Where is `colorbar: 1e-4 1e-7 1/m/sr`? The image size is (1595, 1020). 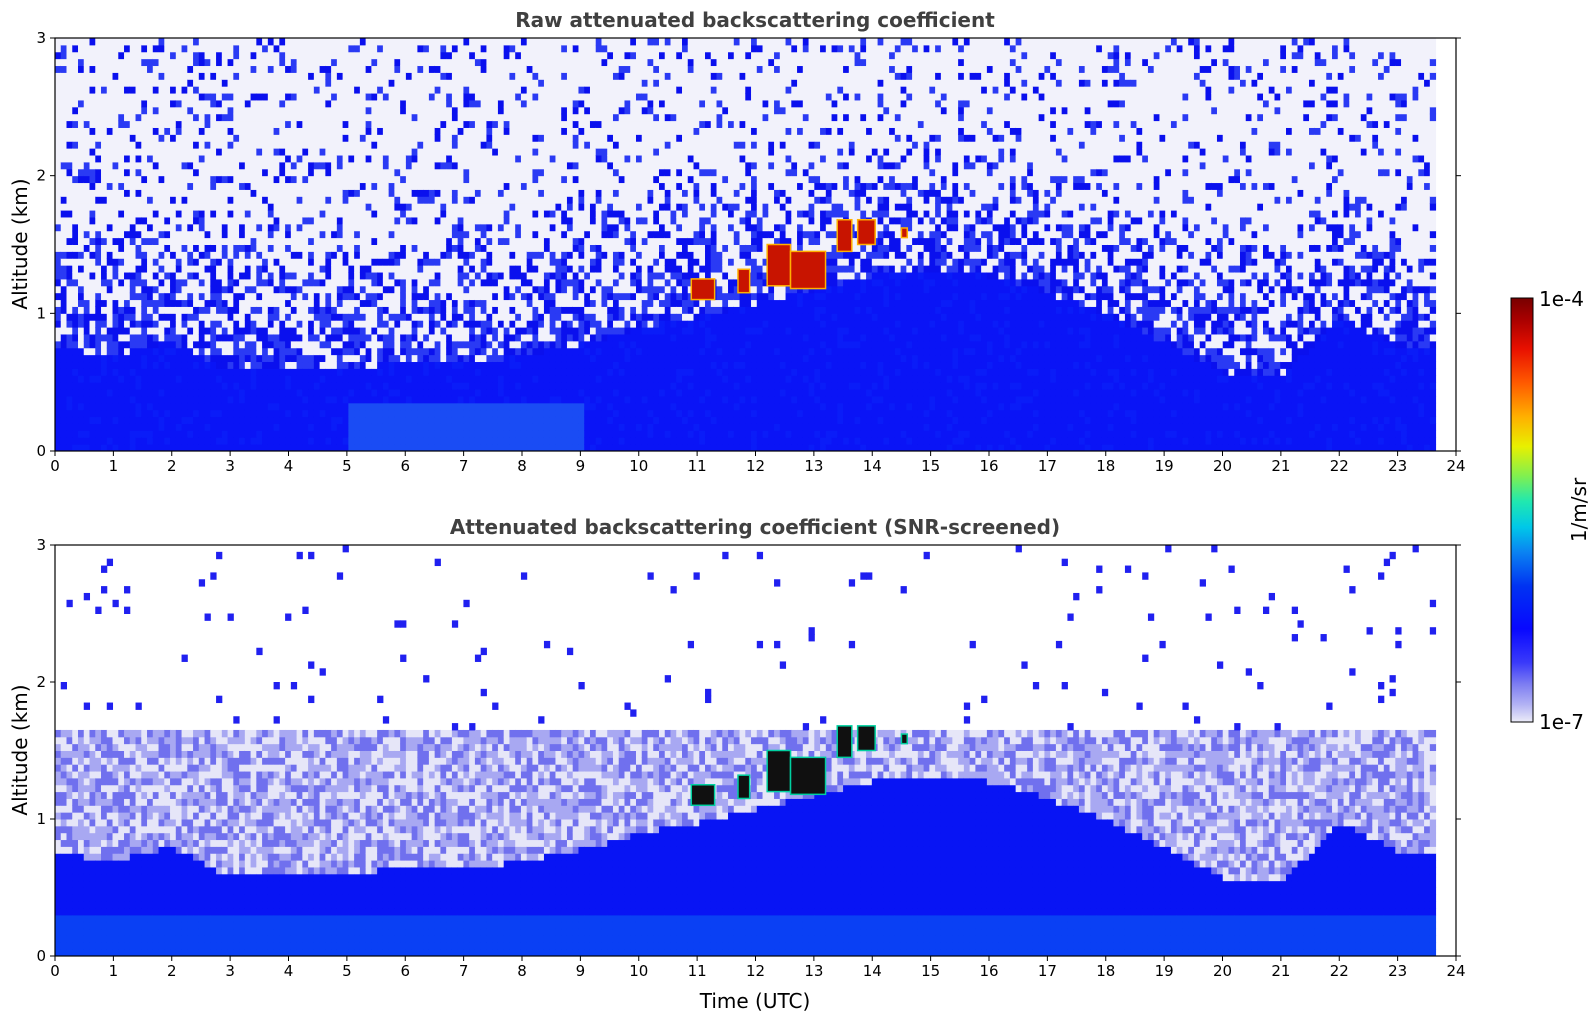
colorbar: 1e-4 1e-7 1/m/sr is located at coordinates (1550, 510).